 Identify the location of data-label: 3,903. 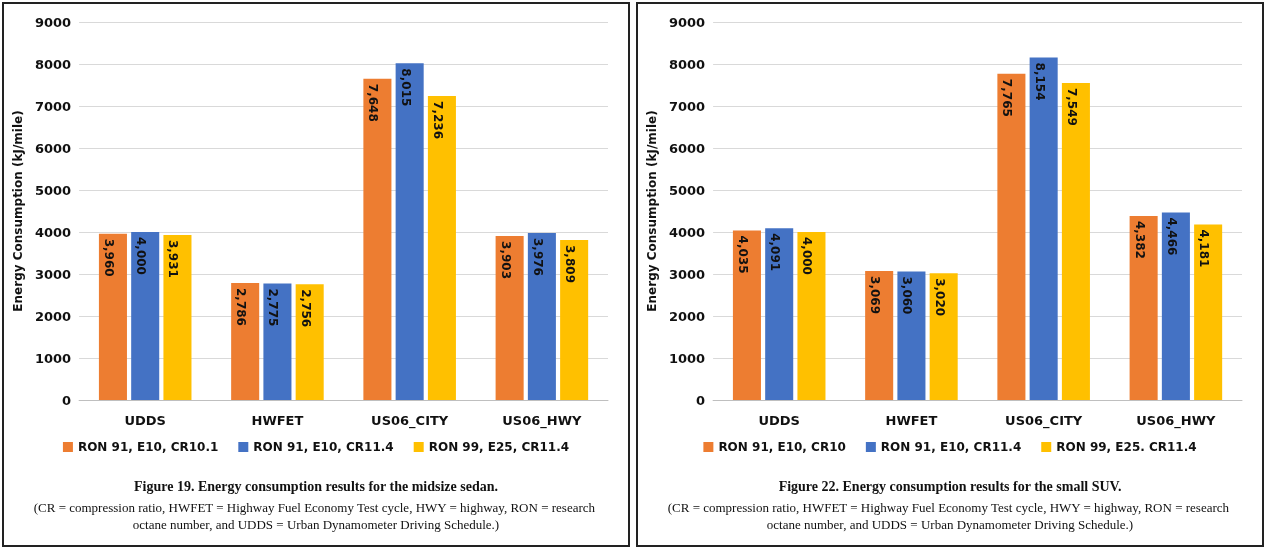
(505, 260).